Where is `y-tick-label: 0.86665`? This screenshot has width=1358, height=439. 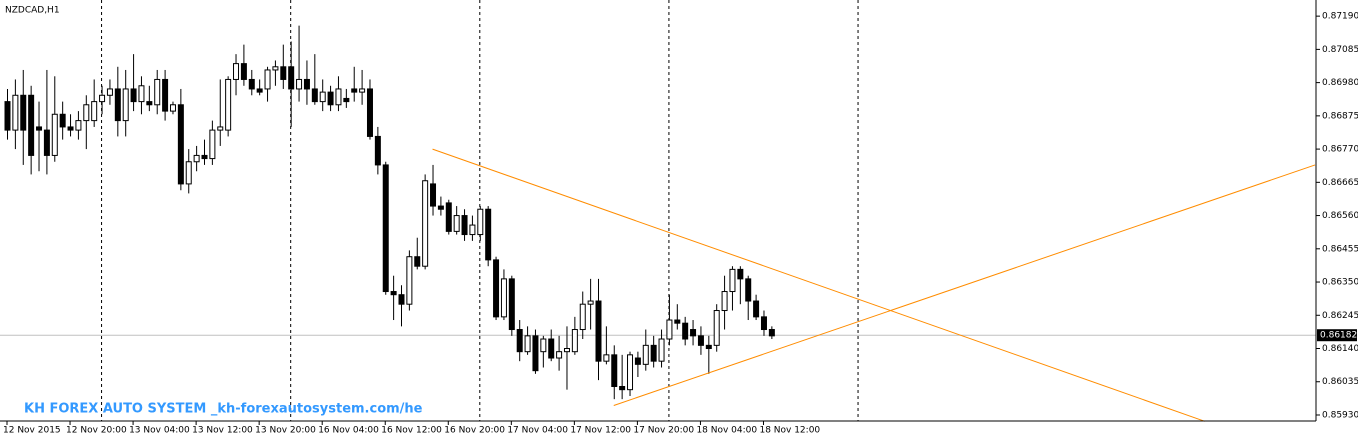 y-tick-label: 0.86665 is located at coordinates (1340, 183).